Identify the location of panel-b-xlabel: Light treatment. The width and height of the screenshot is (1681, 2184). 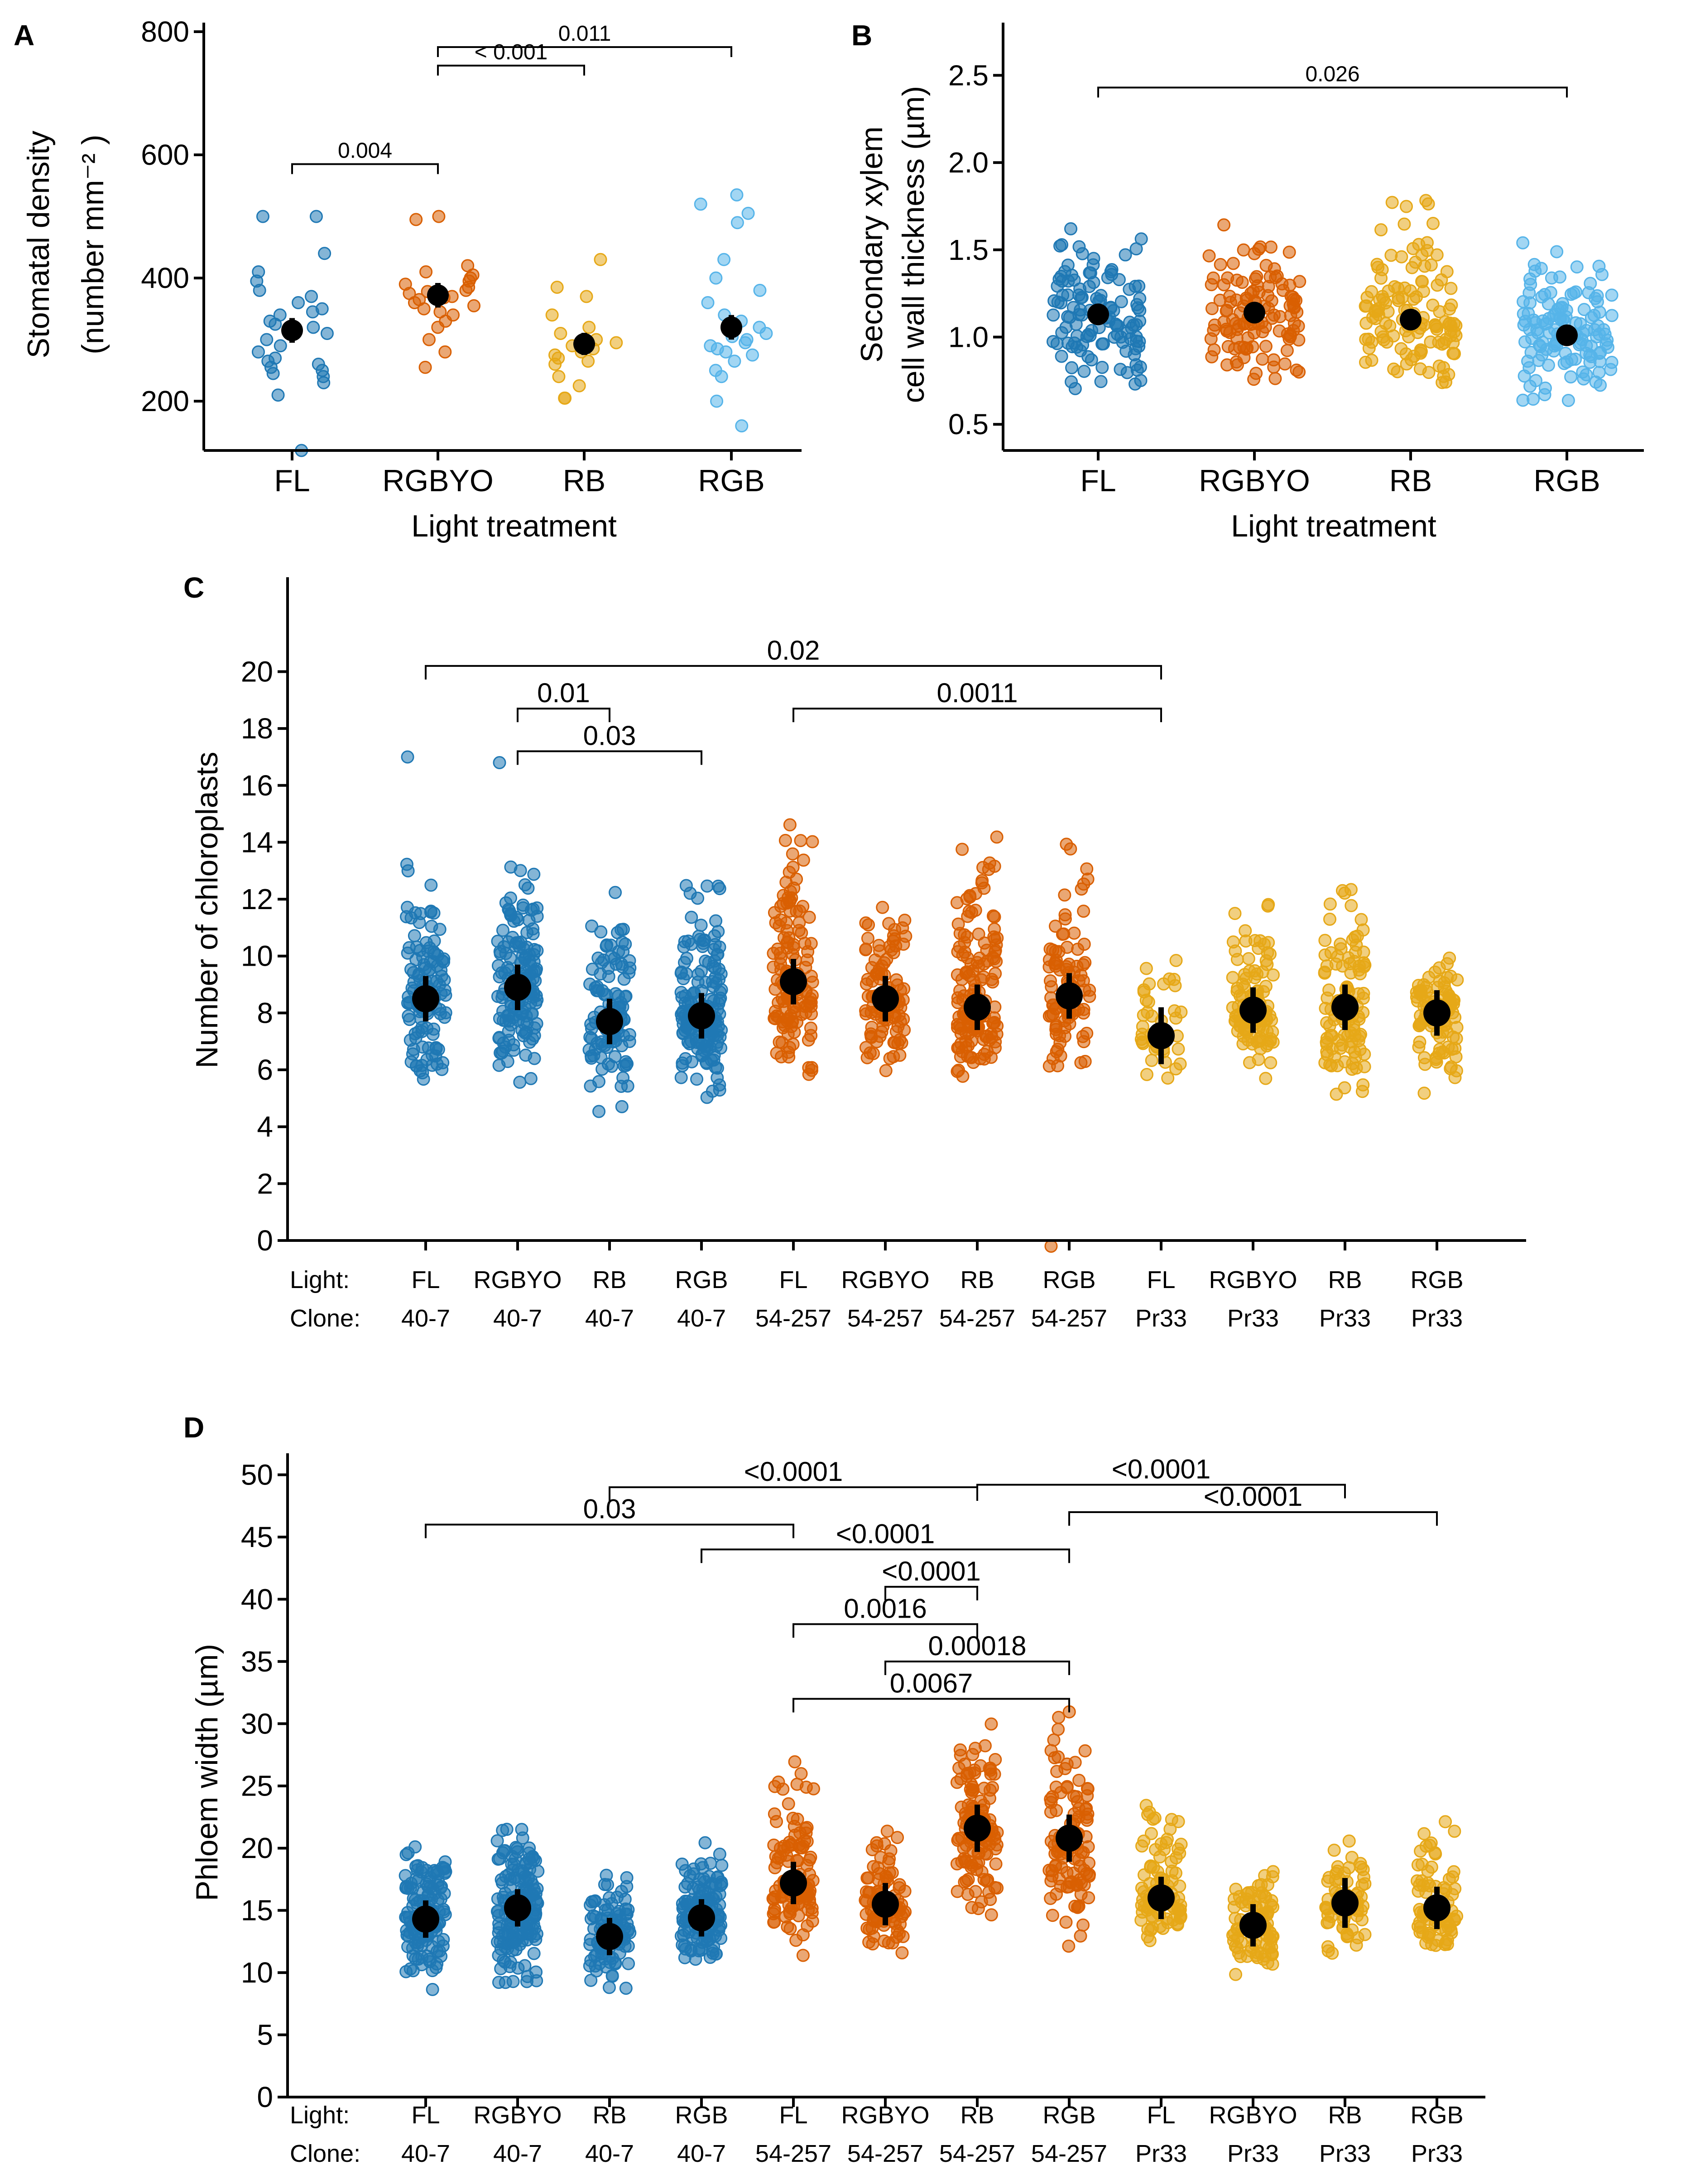
(1333, 526).